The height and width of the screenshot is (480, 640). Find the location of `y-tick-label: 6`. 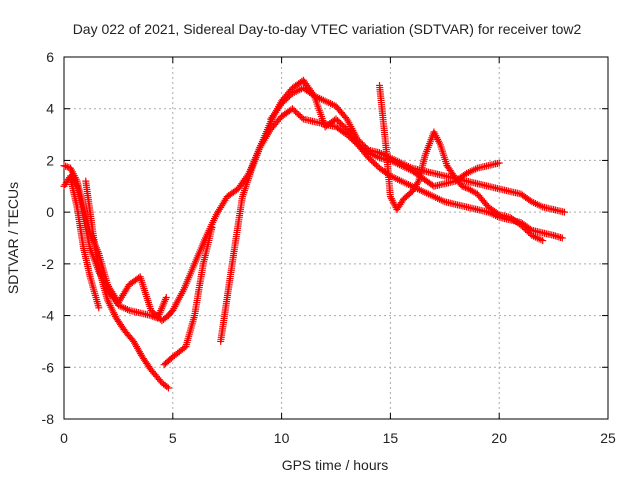

y-tick-label: 6 is located at coordinates (50, 57).